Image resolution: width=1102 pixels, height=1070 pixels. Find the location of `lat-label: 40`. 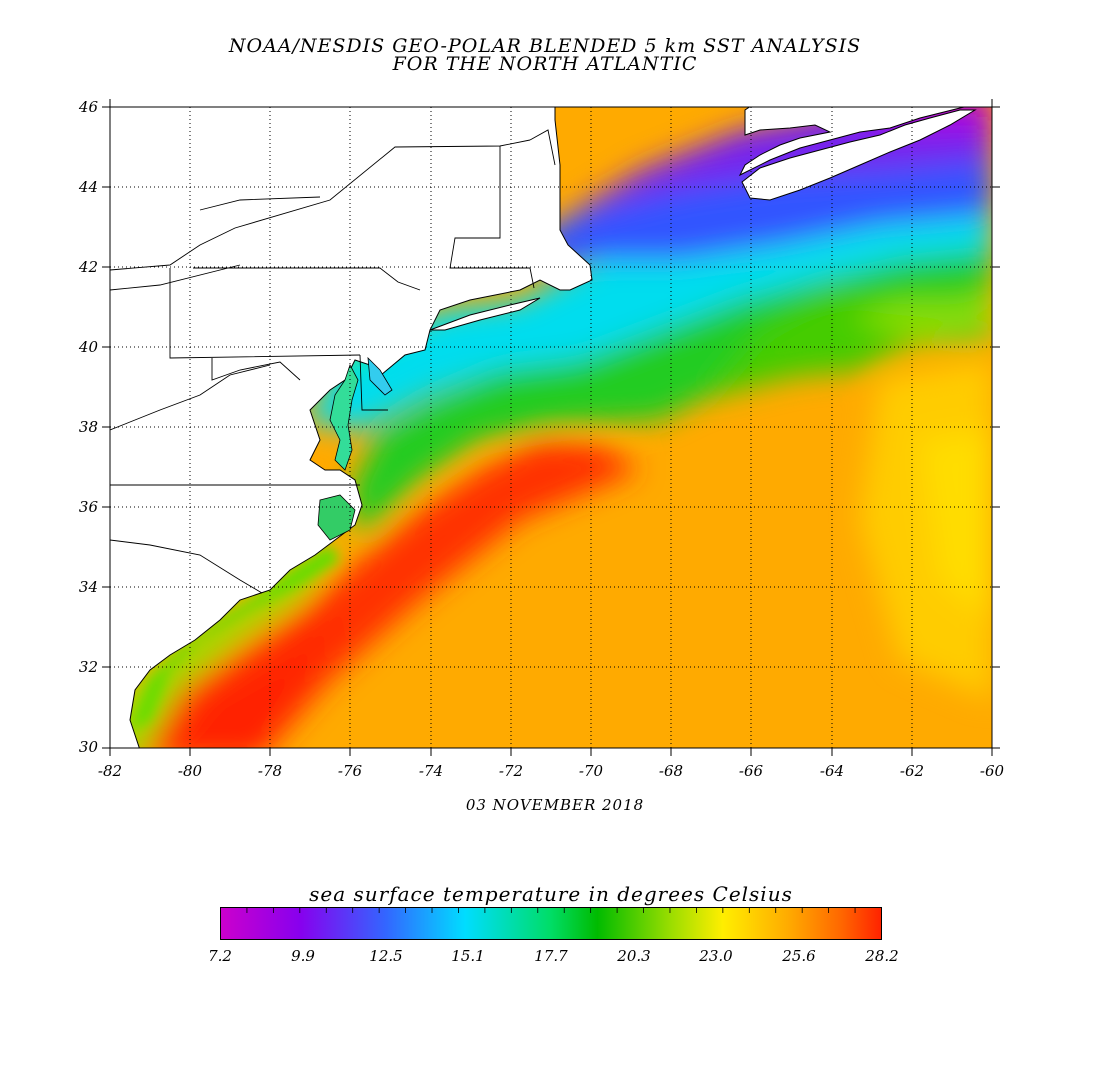

lat-label: 40 is located at coordinates (88, 347).